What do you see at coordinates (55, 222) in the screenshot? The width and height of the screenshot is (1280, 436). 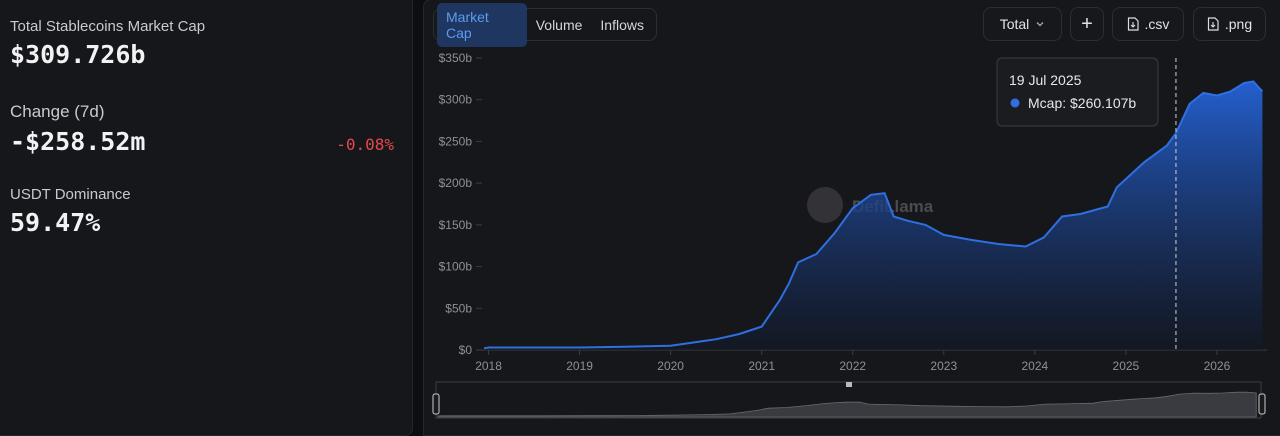 I see `stat-value: 59.47%` at bounding box center [55, 222].